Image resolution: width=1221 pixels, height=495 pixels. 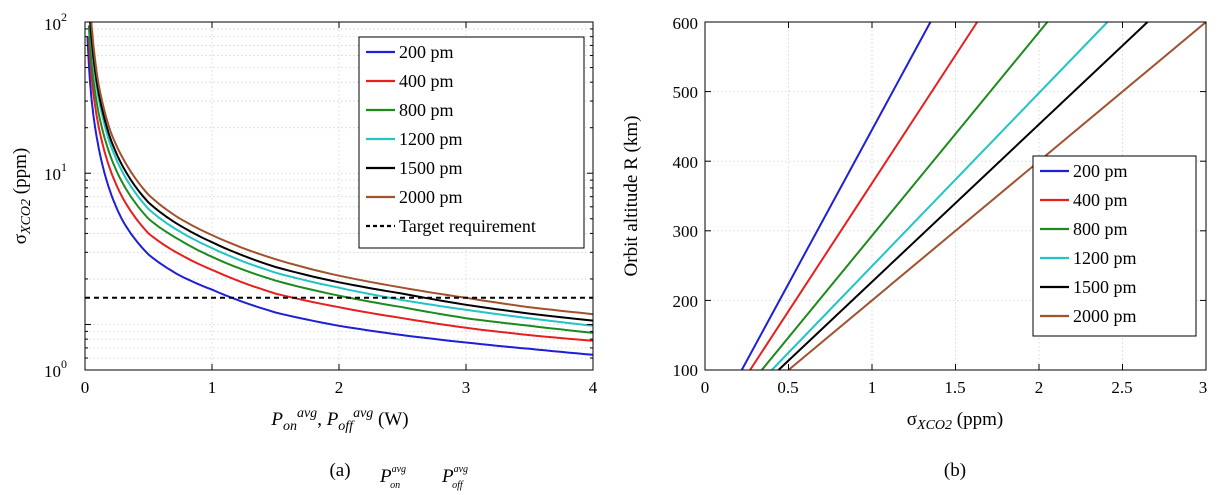 What do you see at coordinates (705, 387) in the screenshot?
I see `panel-b-xtick-0: 0` at bounding box center [705, 387].